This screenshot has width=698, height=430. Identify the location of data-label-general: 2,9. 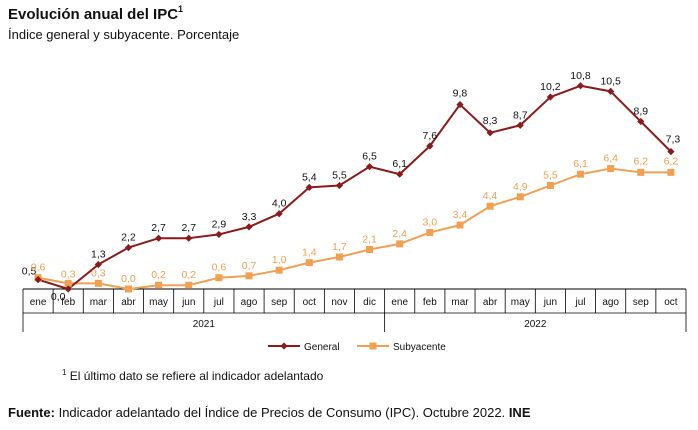
(219, 224).